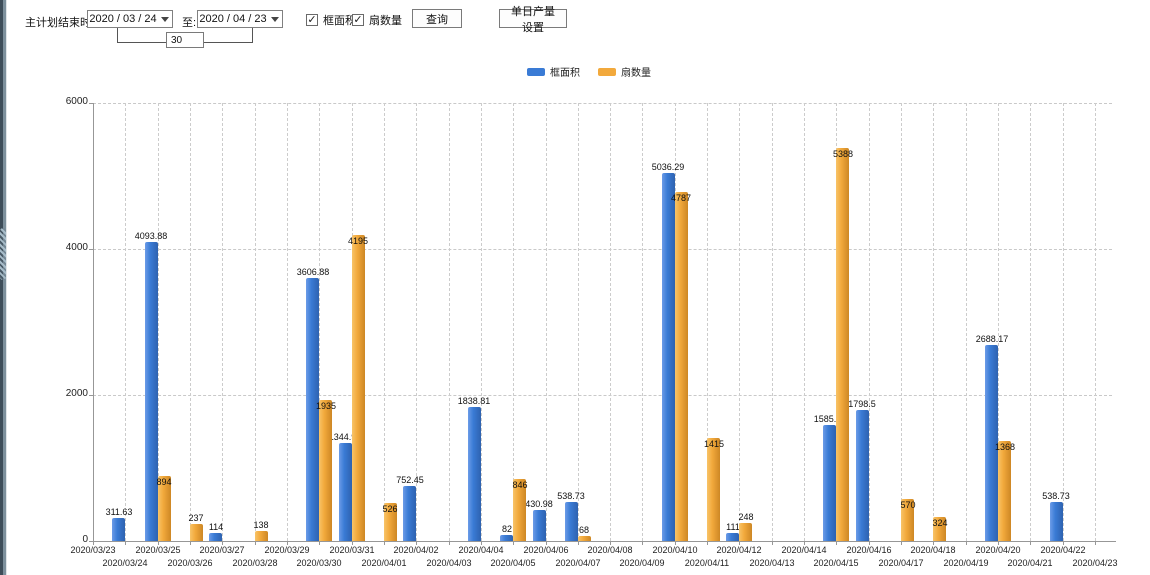 The image size is (1150, 575). Describe the element at coordinates (437, 18) in the screenshot. I see `query-button: 查询` at that location.